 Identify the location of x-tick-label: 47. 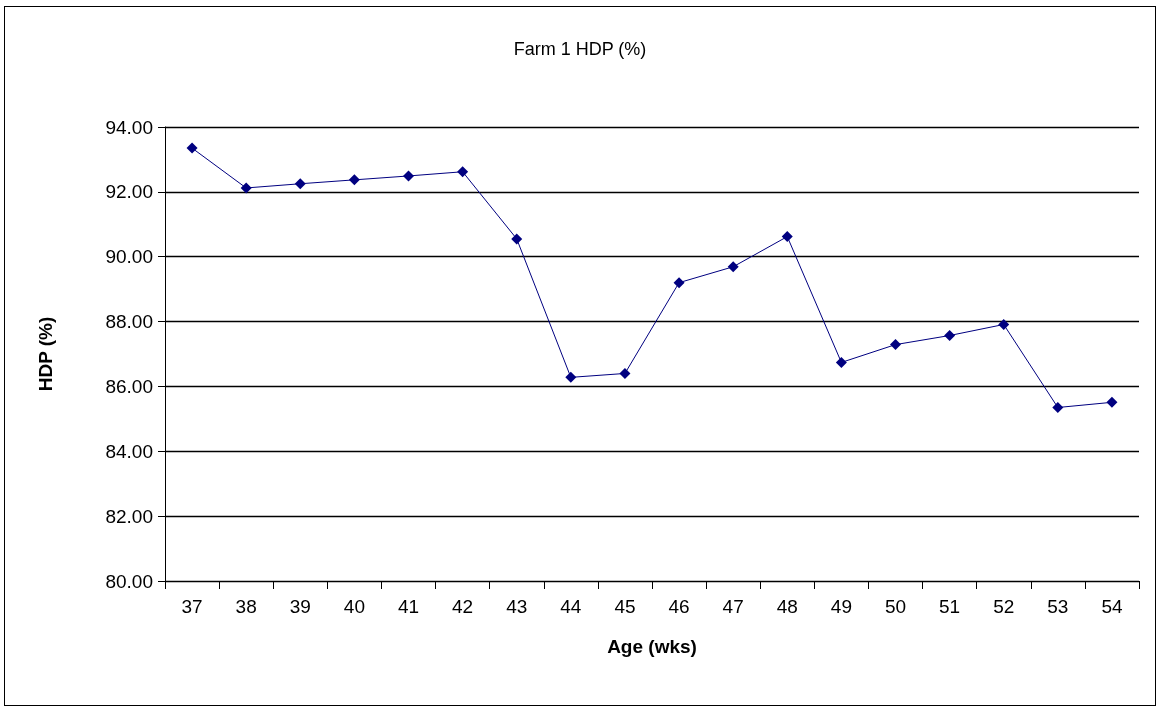
(733, 606).